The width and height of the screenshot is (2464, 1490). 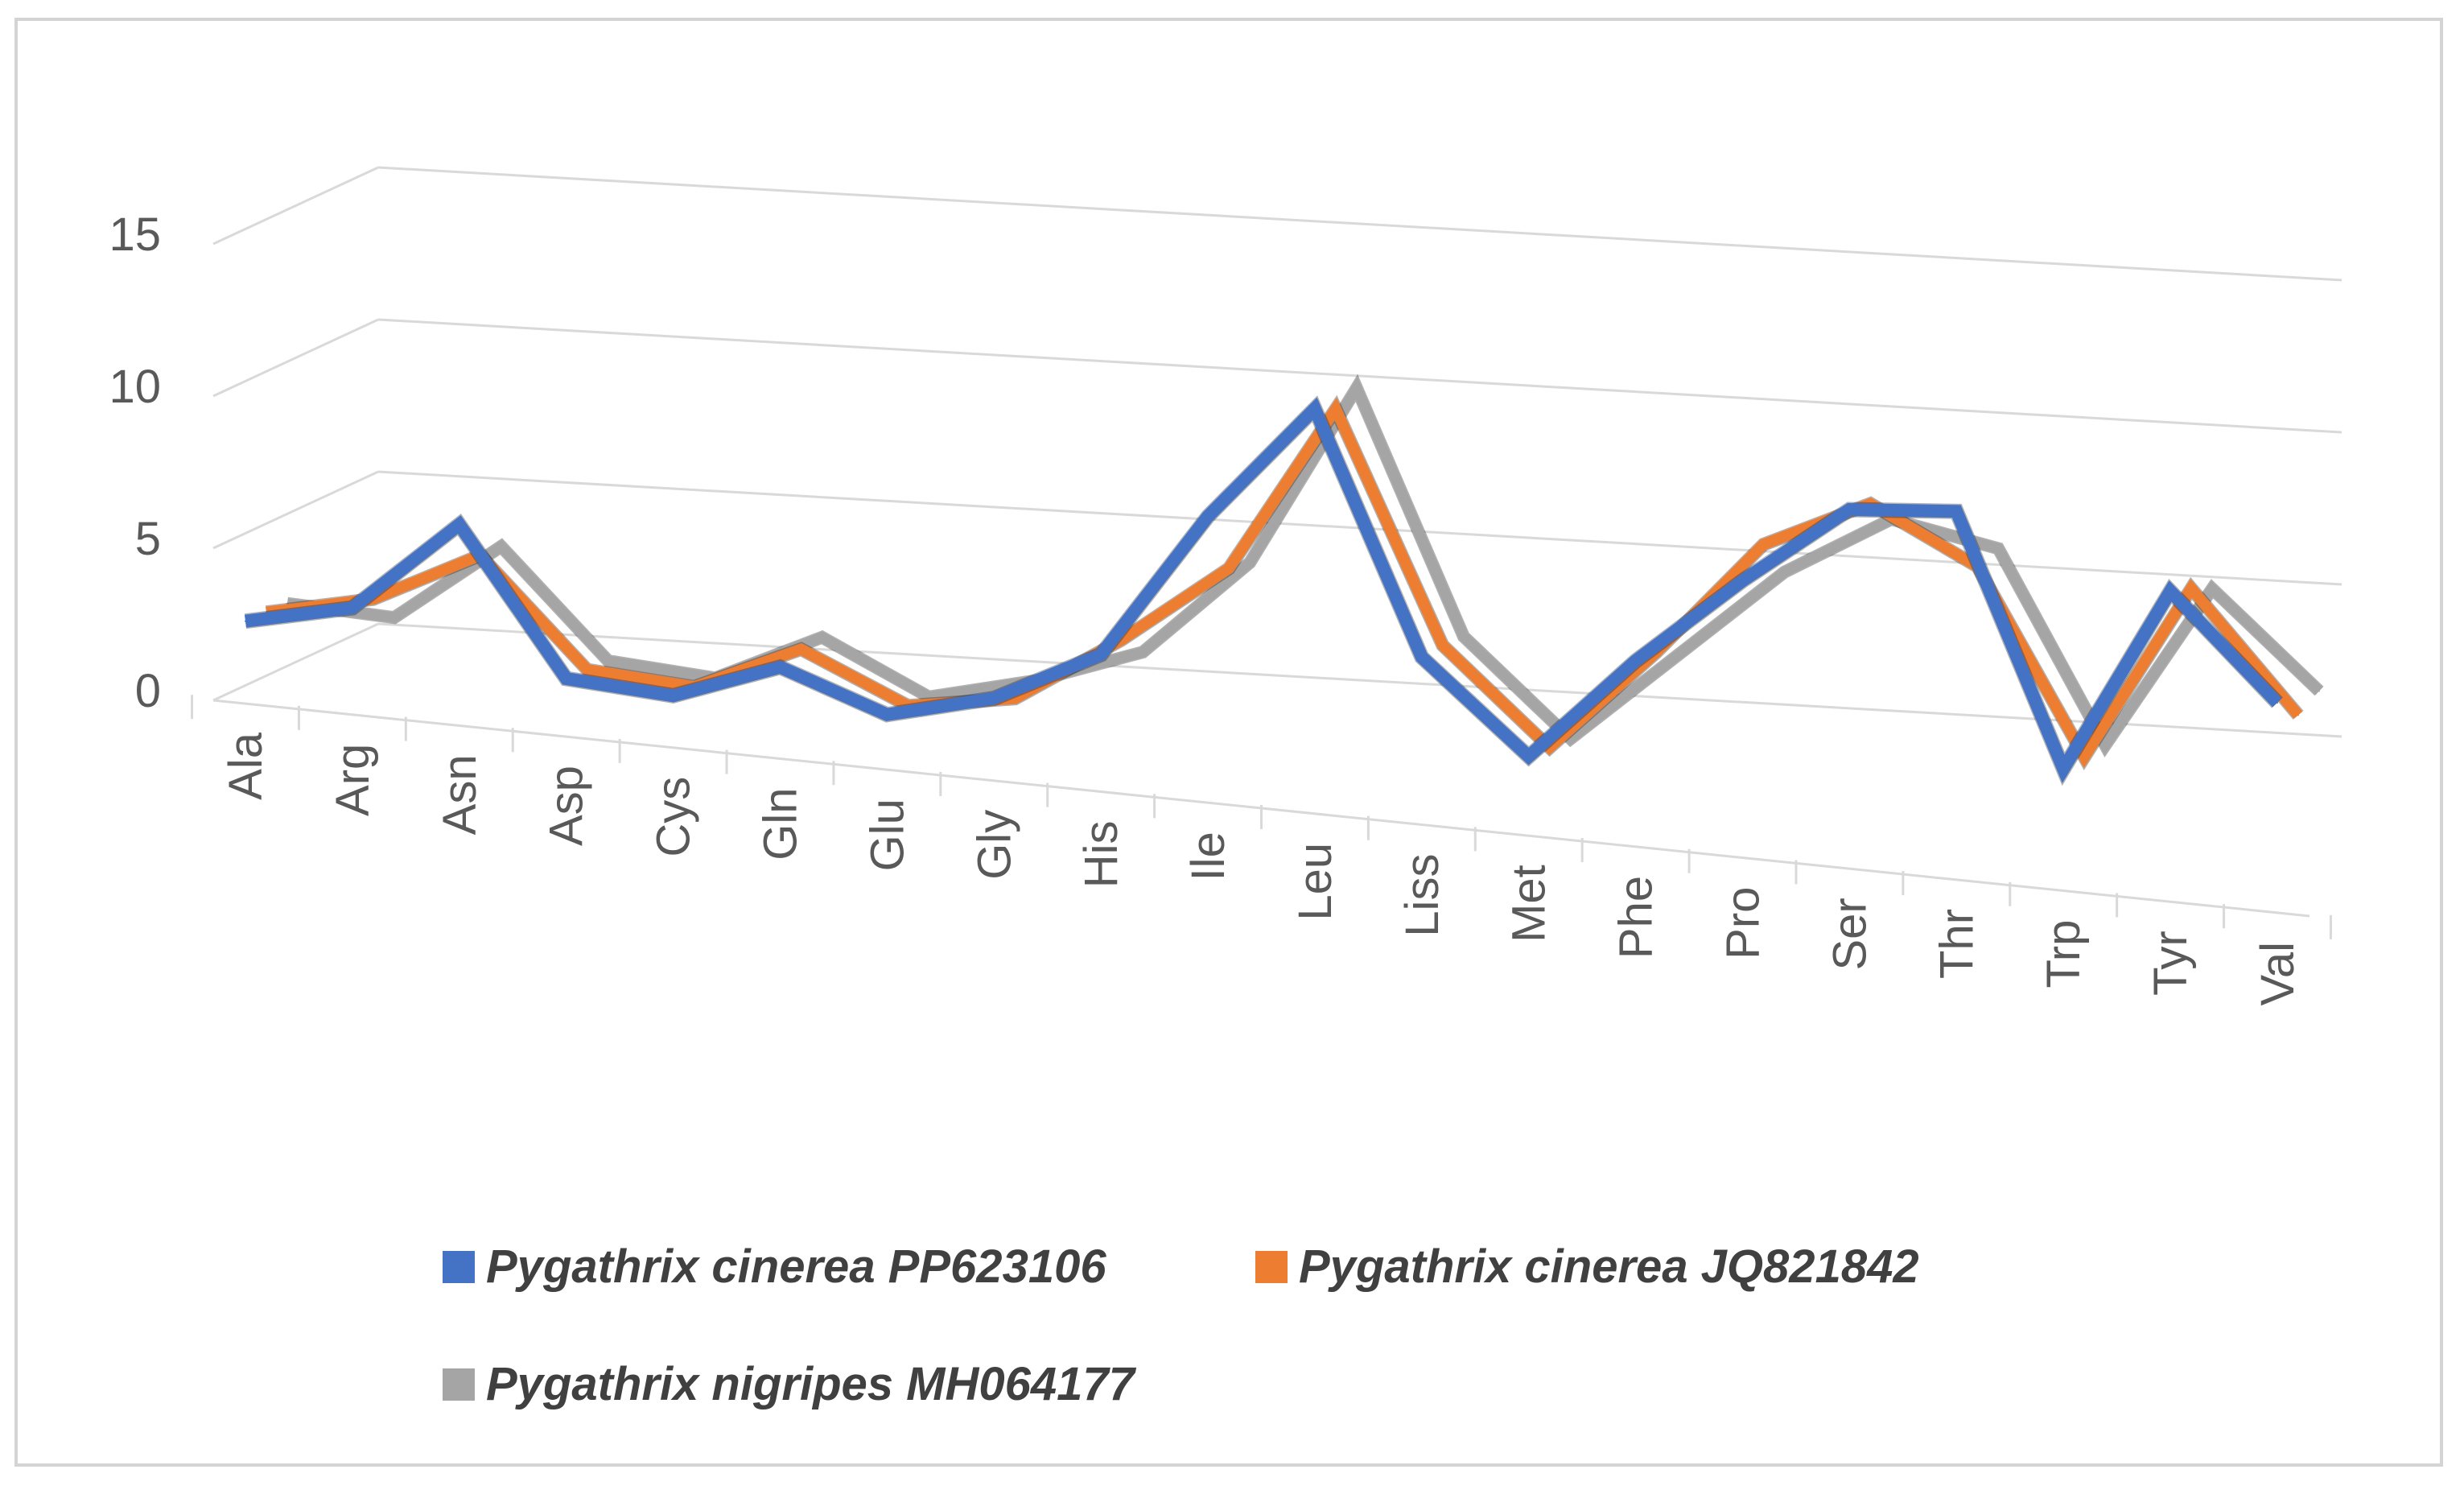 I want to click on x-tick-label: His, so click(x=1101, y=854).